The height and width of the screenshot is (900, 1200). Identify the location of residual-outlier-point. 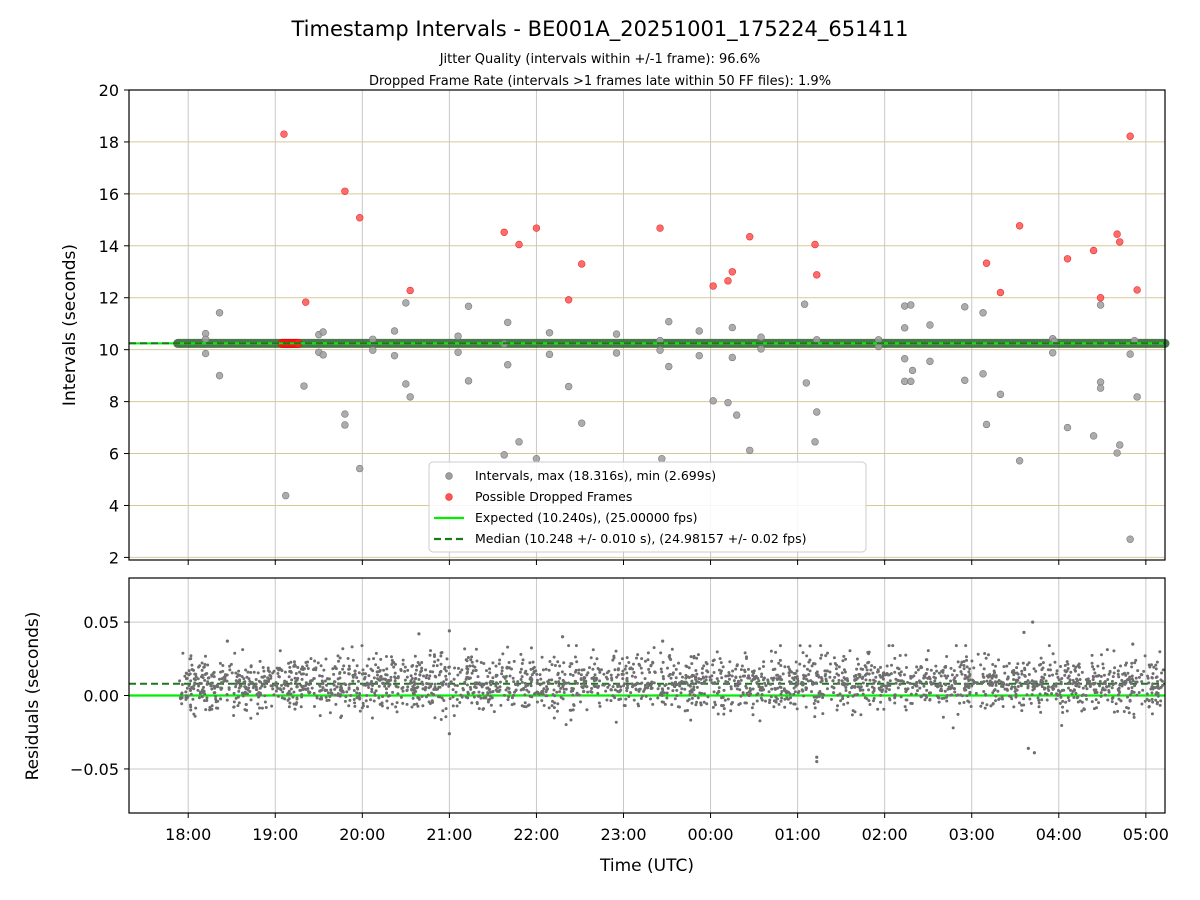
(817, 757).